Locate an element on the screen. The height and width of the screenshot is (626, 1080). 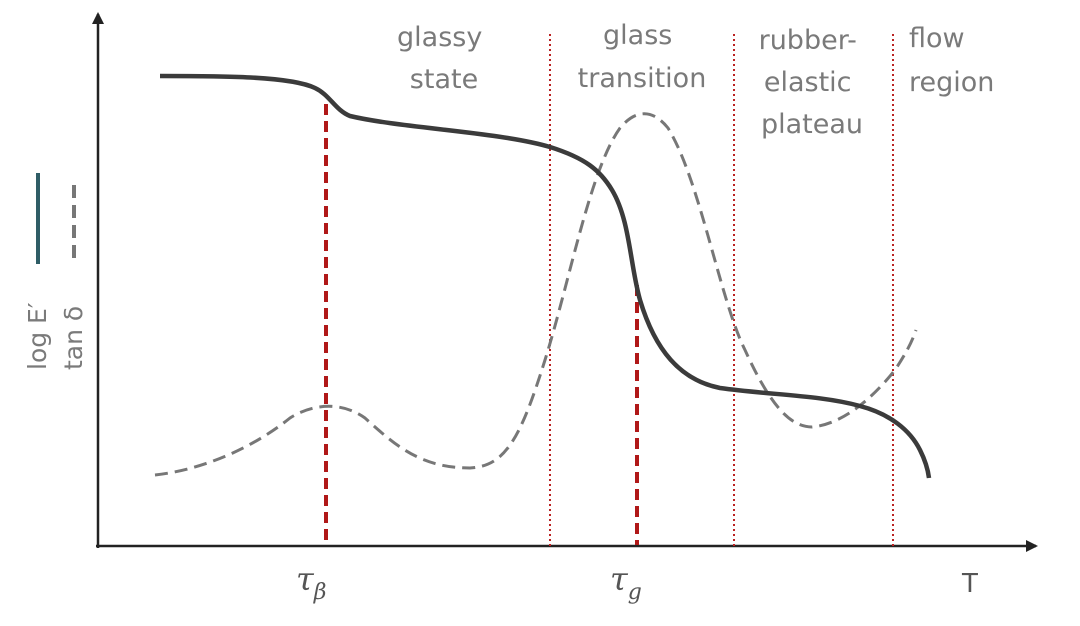
legend-modulus-label: log E′ is located at coordinates (37, 336).